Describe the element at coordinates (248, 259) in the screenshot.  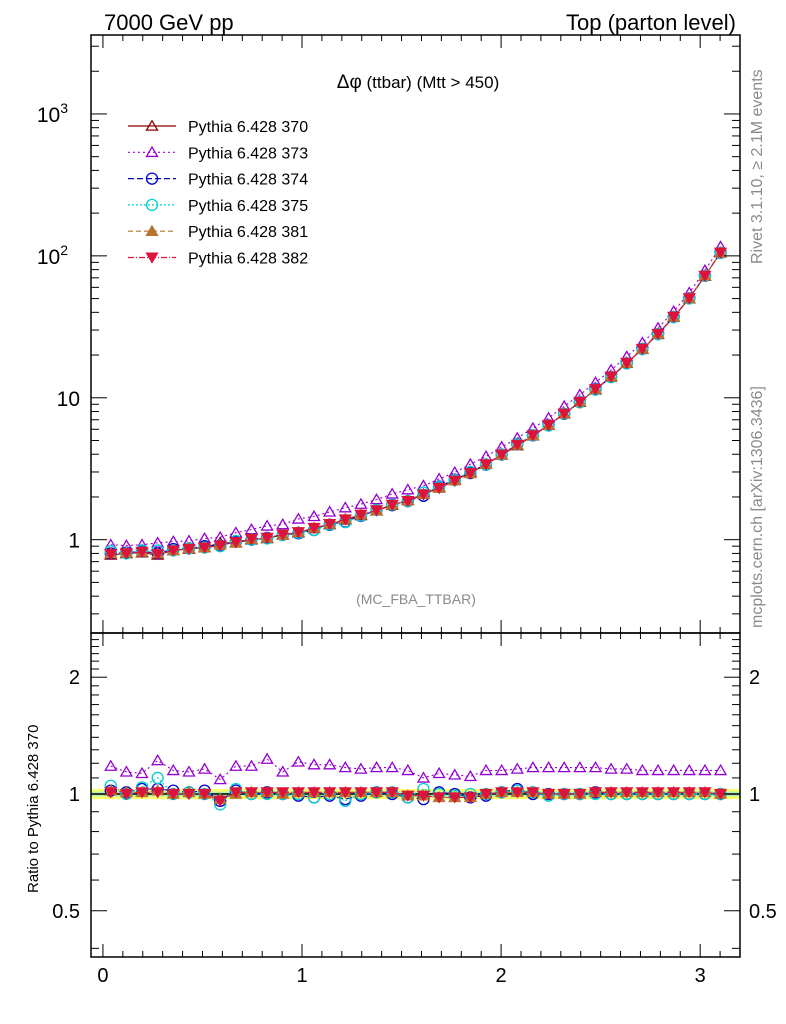
I see `legend-label-5: Pythia 6.428 382` at that location.